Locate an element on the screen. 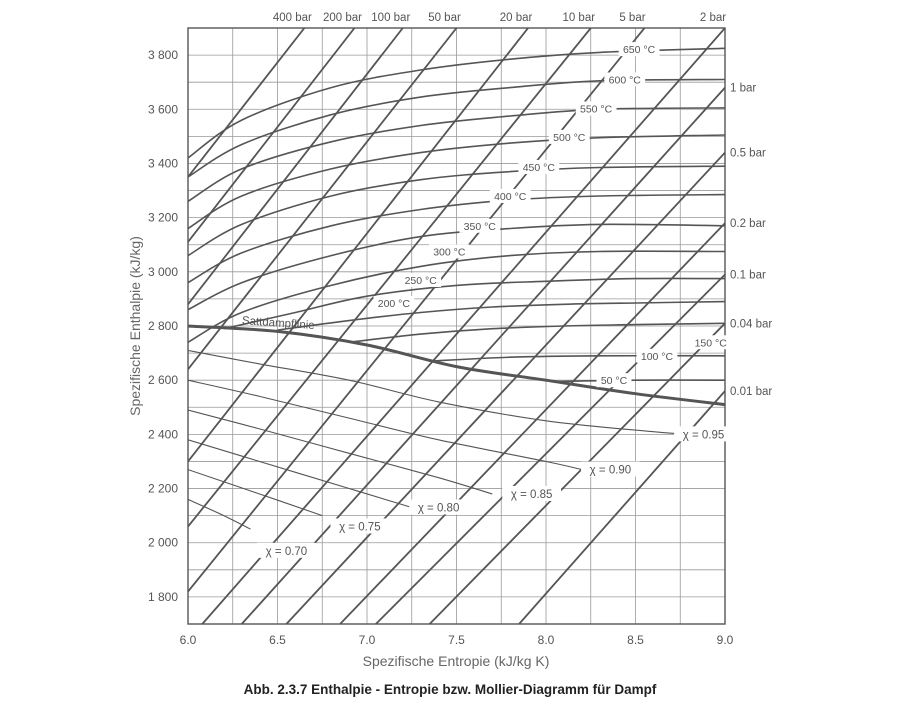  quality-label: χ = 0.80 is located at coordinates (439, 509).